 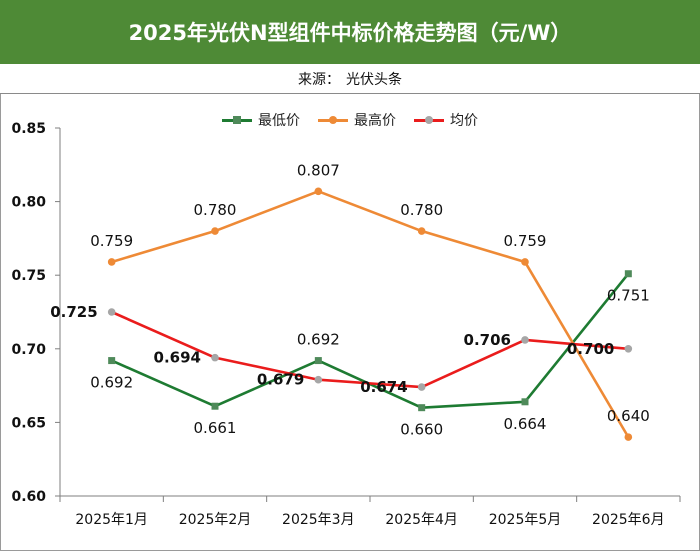 I want to click on data-label: 0.660, so click(x=421, y=430).